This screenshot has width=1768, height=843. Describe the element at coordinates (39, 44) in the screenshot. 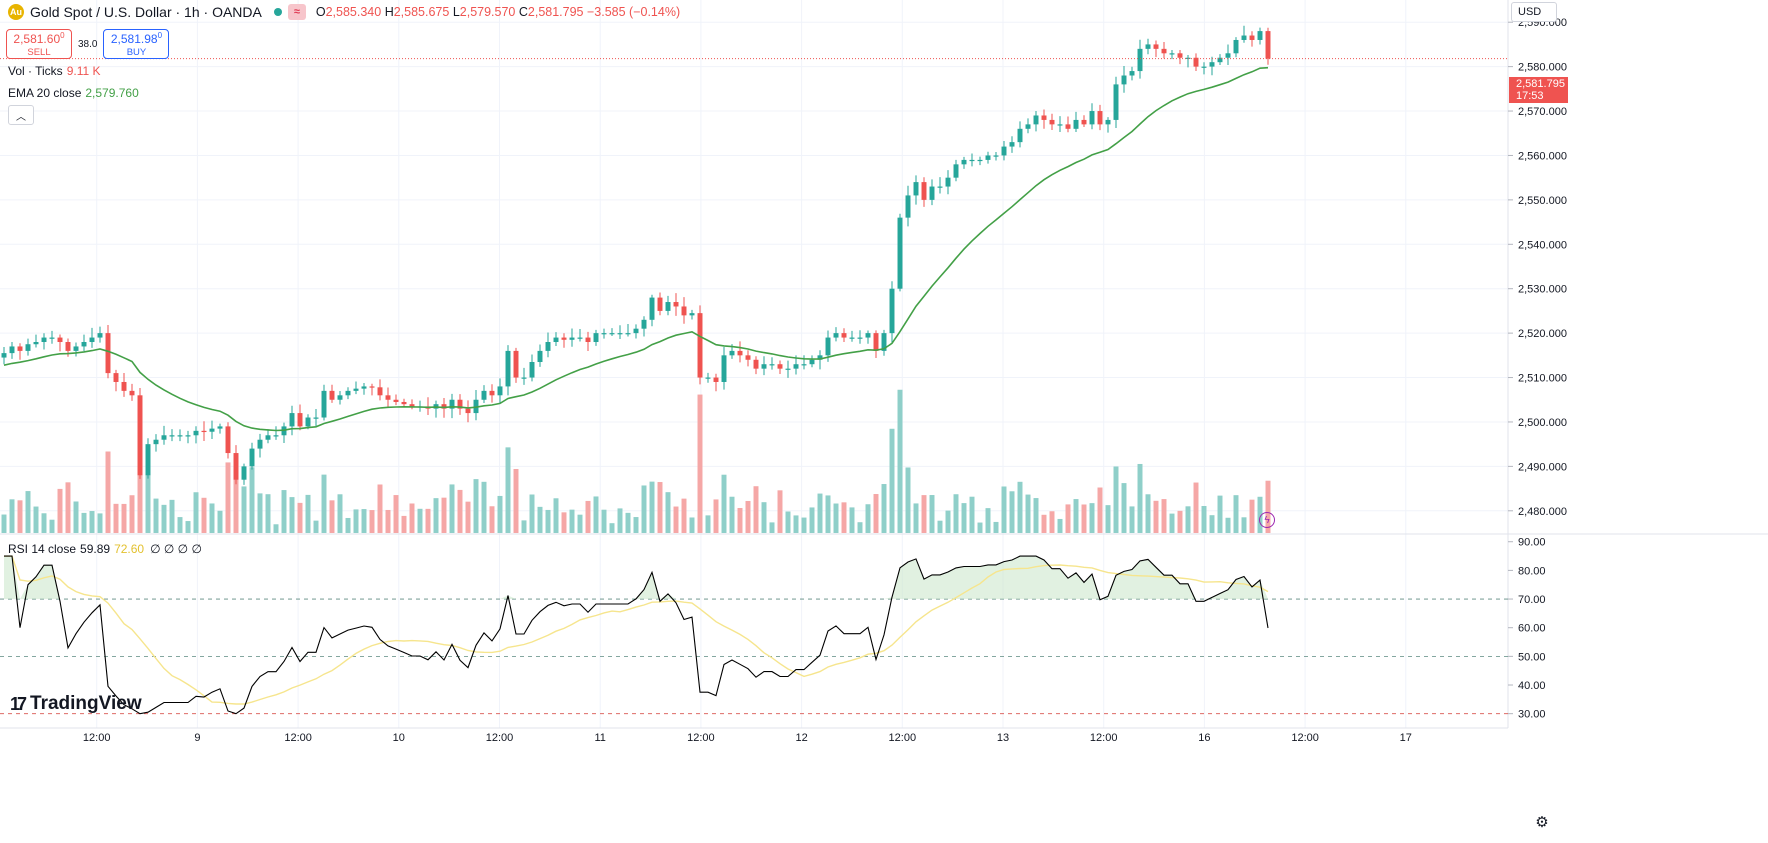

I see `sell-button: 2,581.600 SELL` at that location.